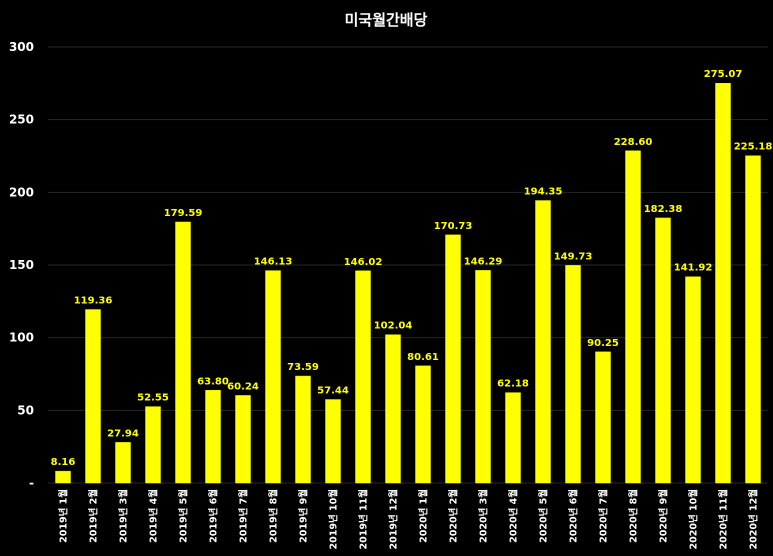 Image resolution: width=773 pixels, height=556 pixels. I want to click on x-tick-label: 2019년 1월, so click(64, 516).